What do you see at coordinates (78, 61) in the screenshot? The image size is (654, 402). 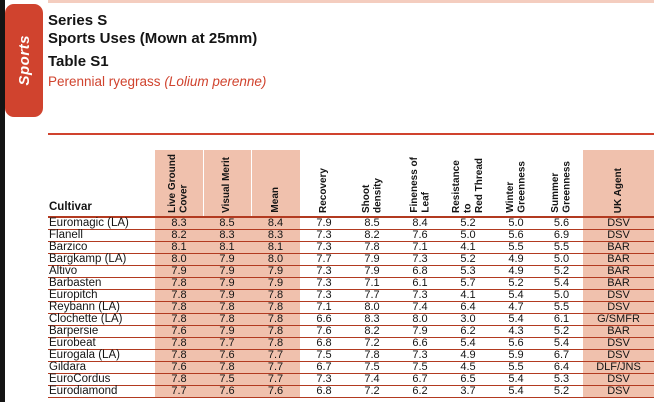 I see `table-number-label: Table S1` at bounding box center [78, 61].